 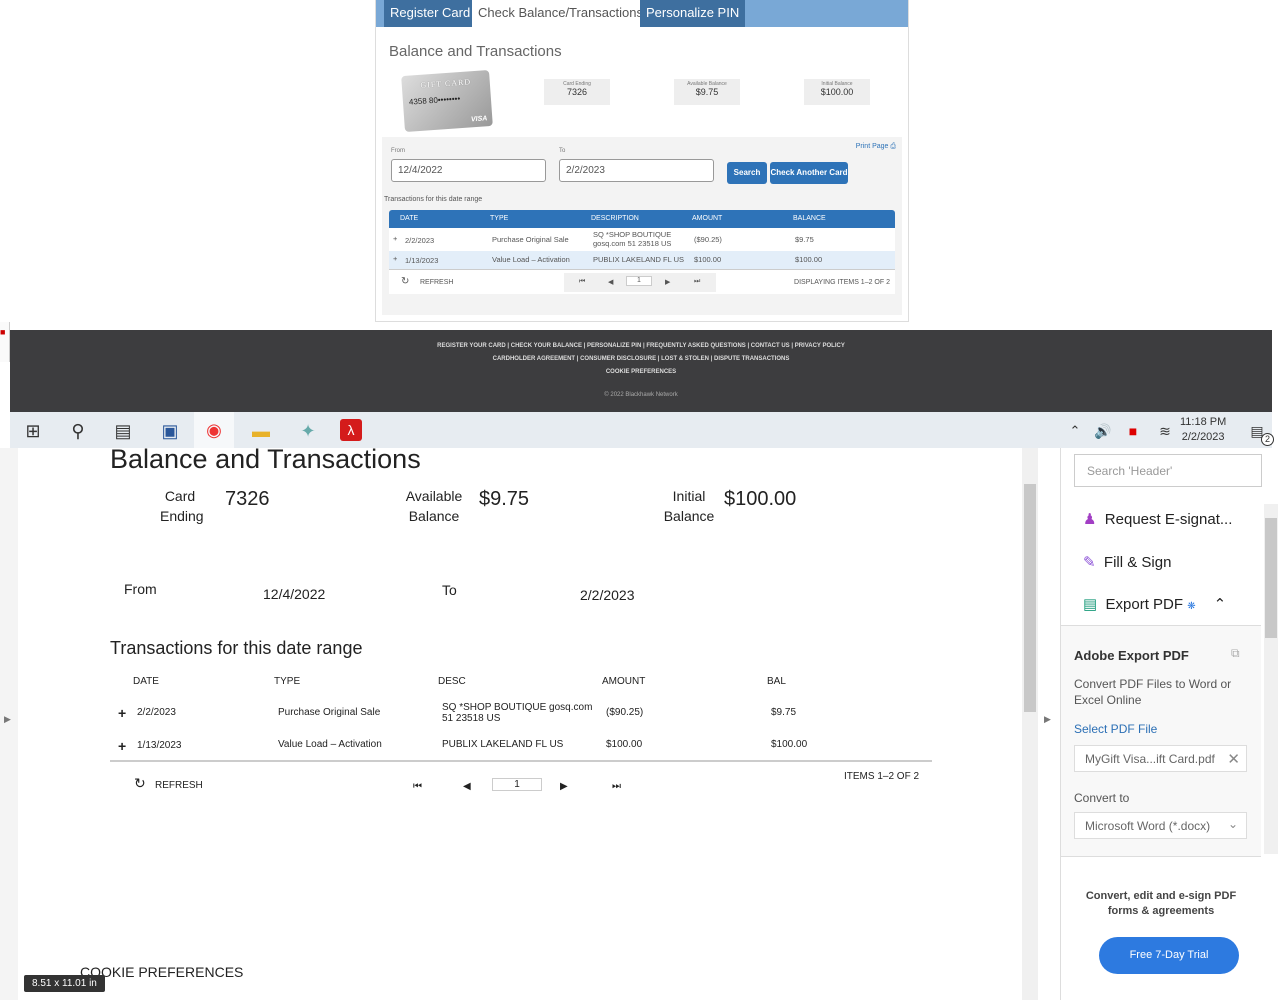 I want to click on card-ending-value: 7326, so click(x=247, y=499).